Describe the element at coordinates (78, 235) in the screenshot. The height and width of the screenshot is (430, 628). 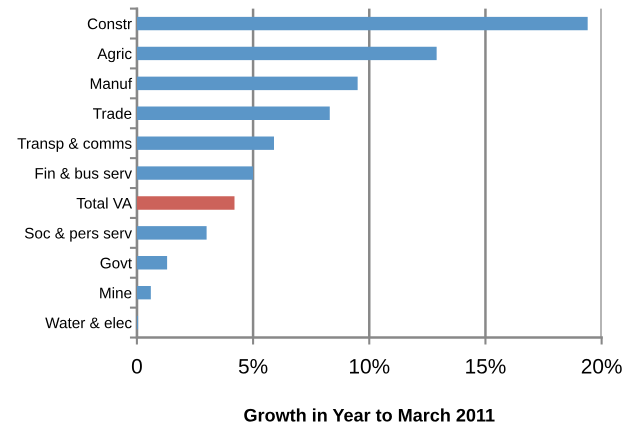
I see `y-tick-label: Soc & pers serv` at that location.